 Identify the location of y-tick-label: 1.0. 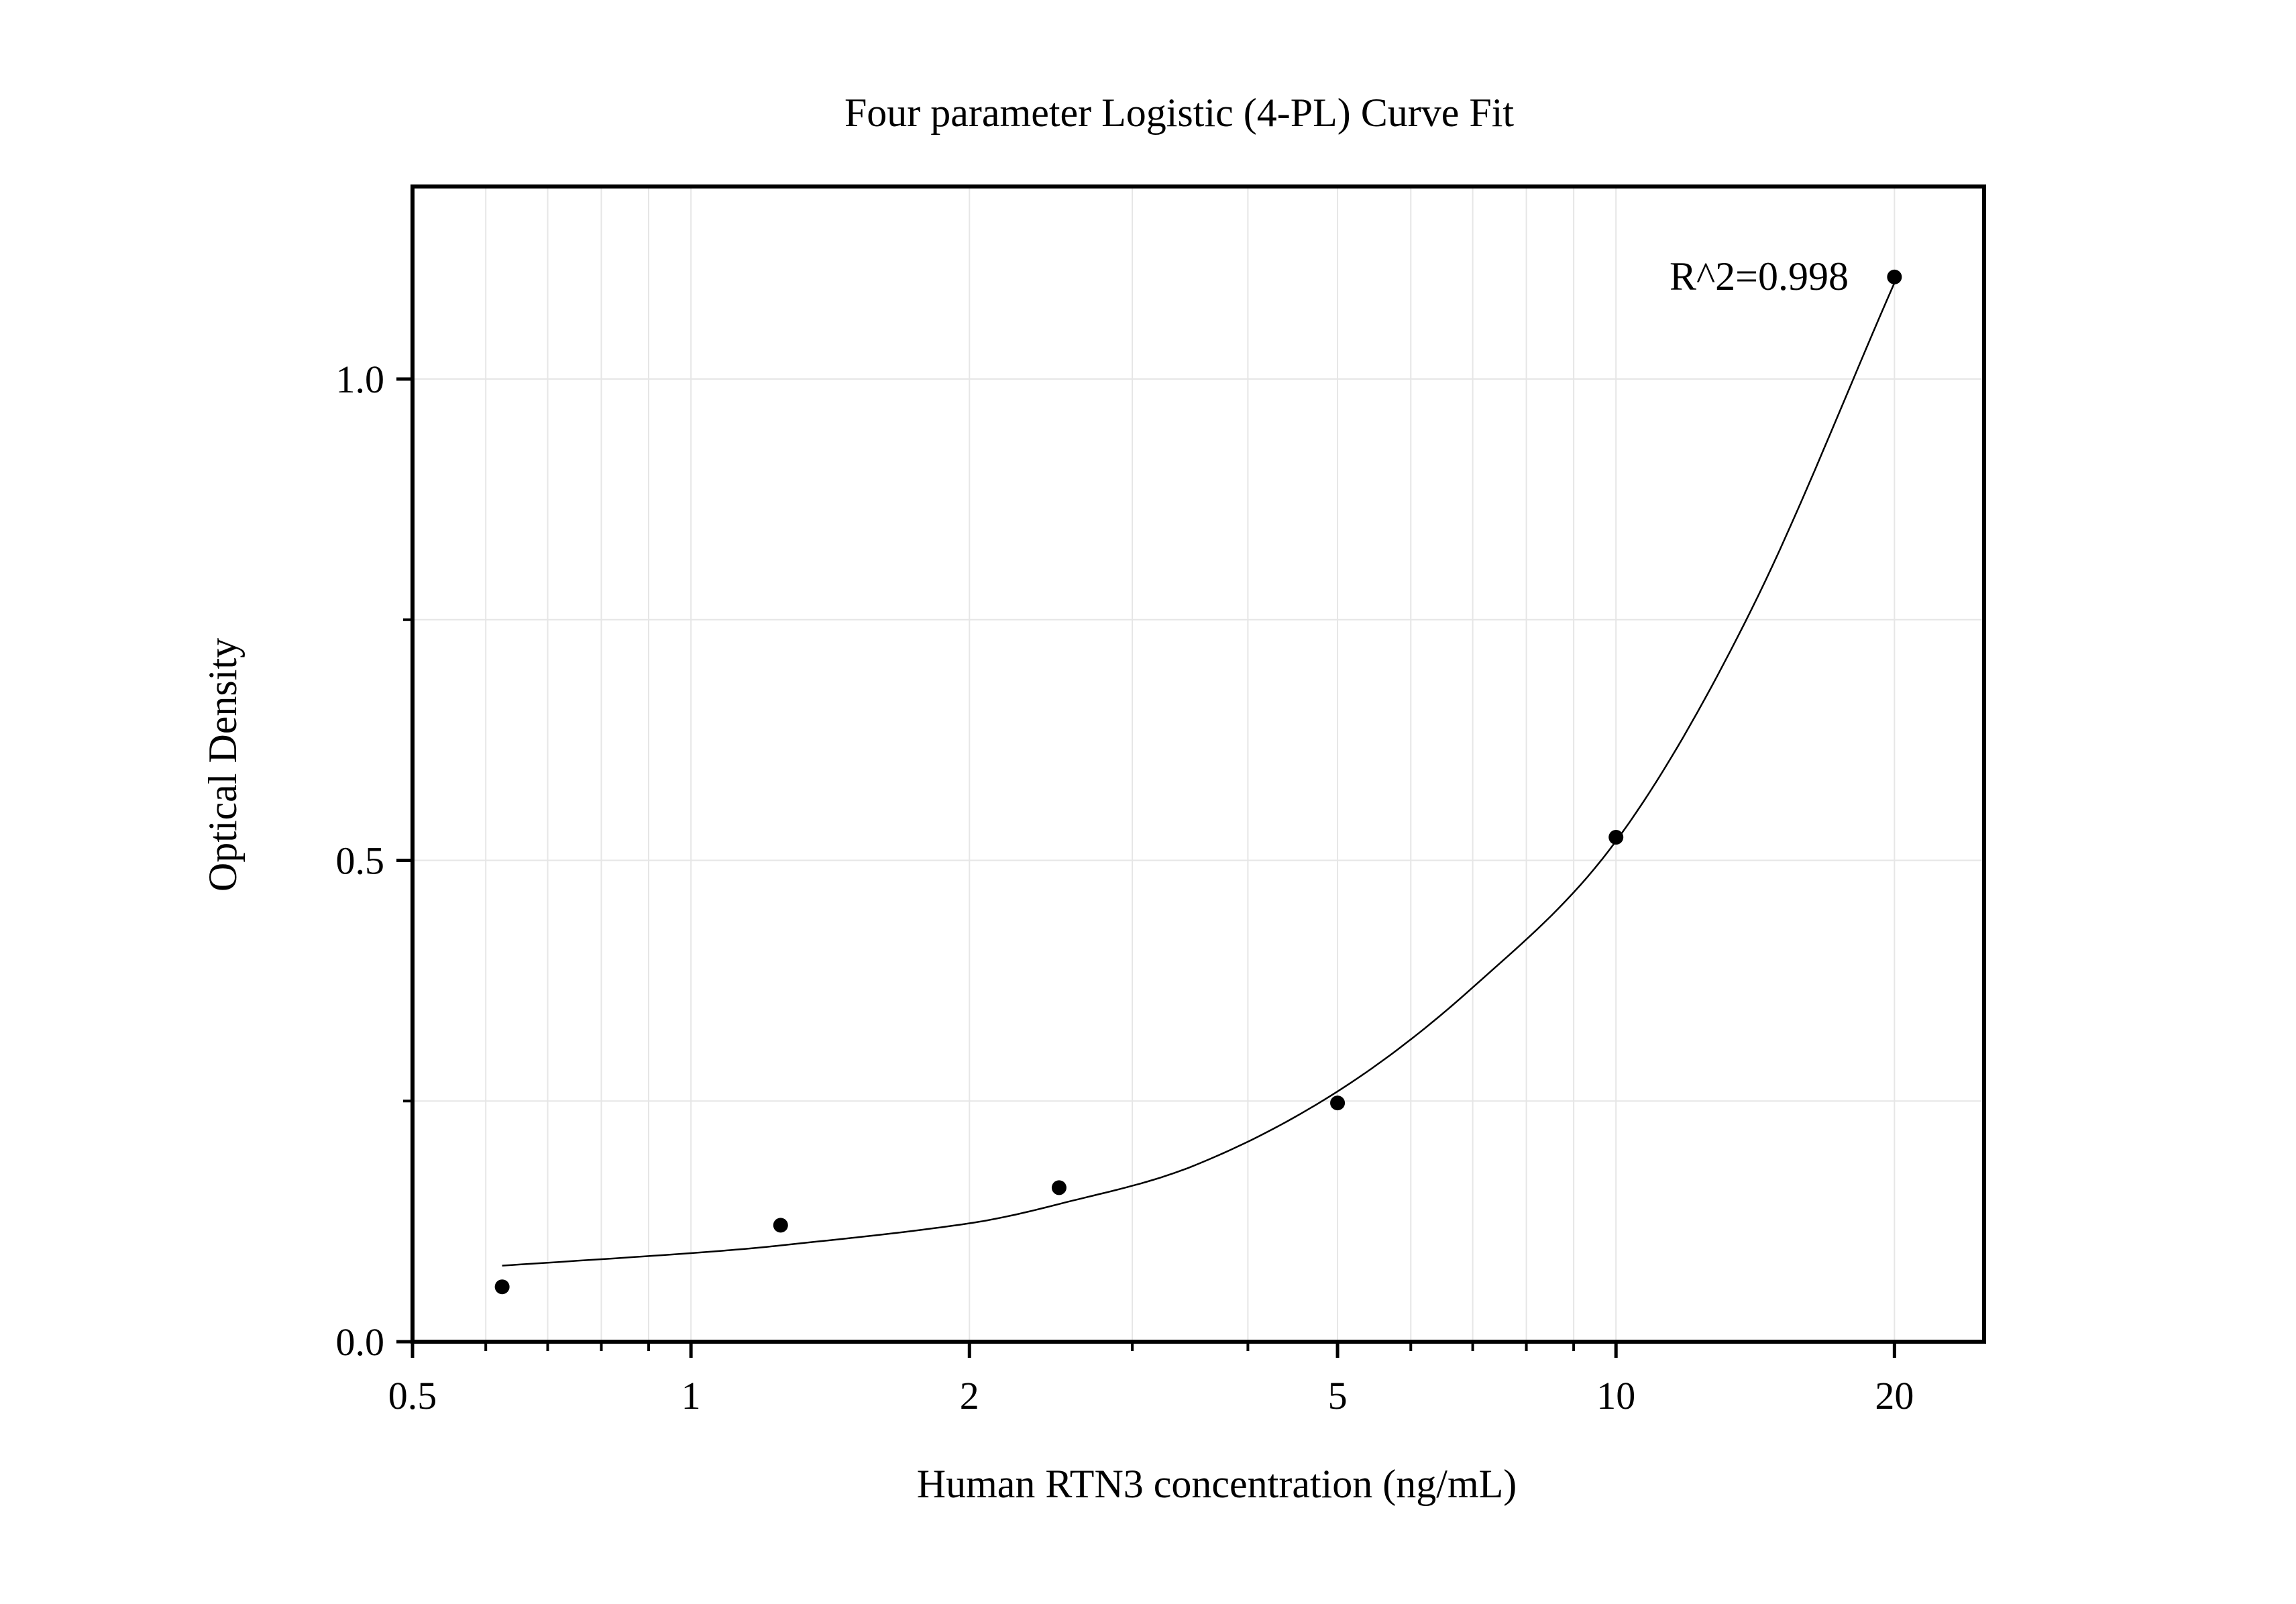
(360, 379).